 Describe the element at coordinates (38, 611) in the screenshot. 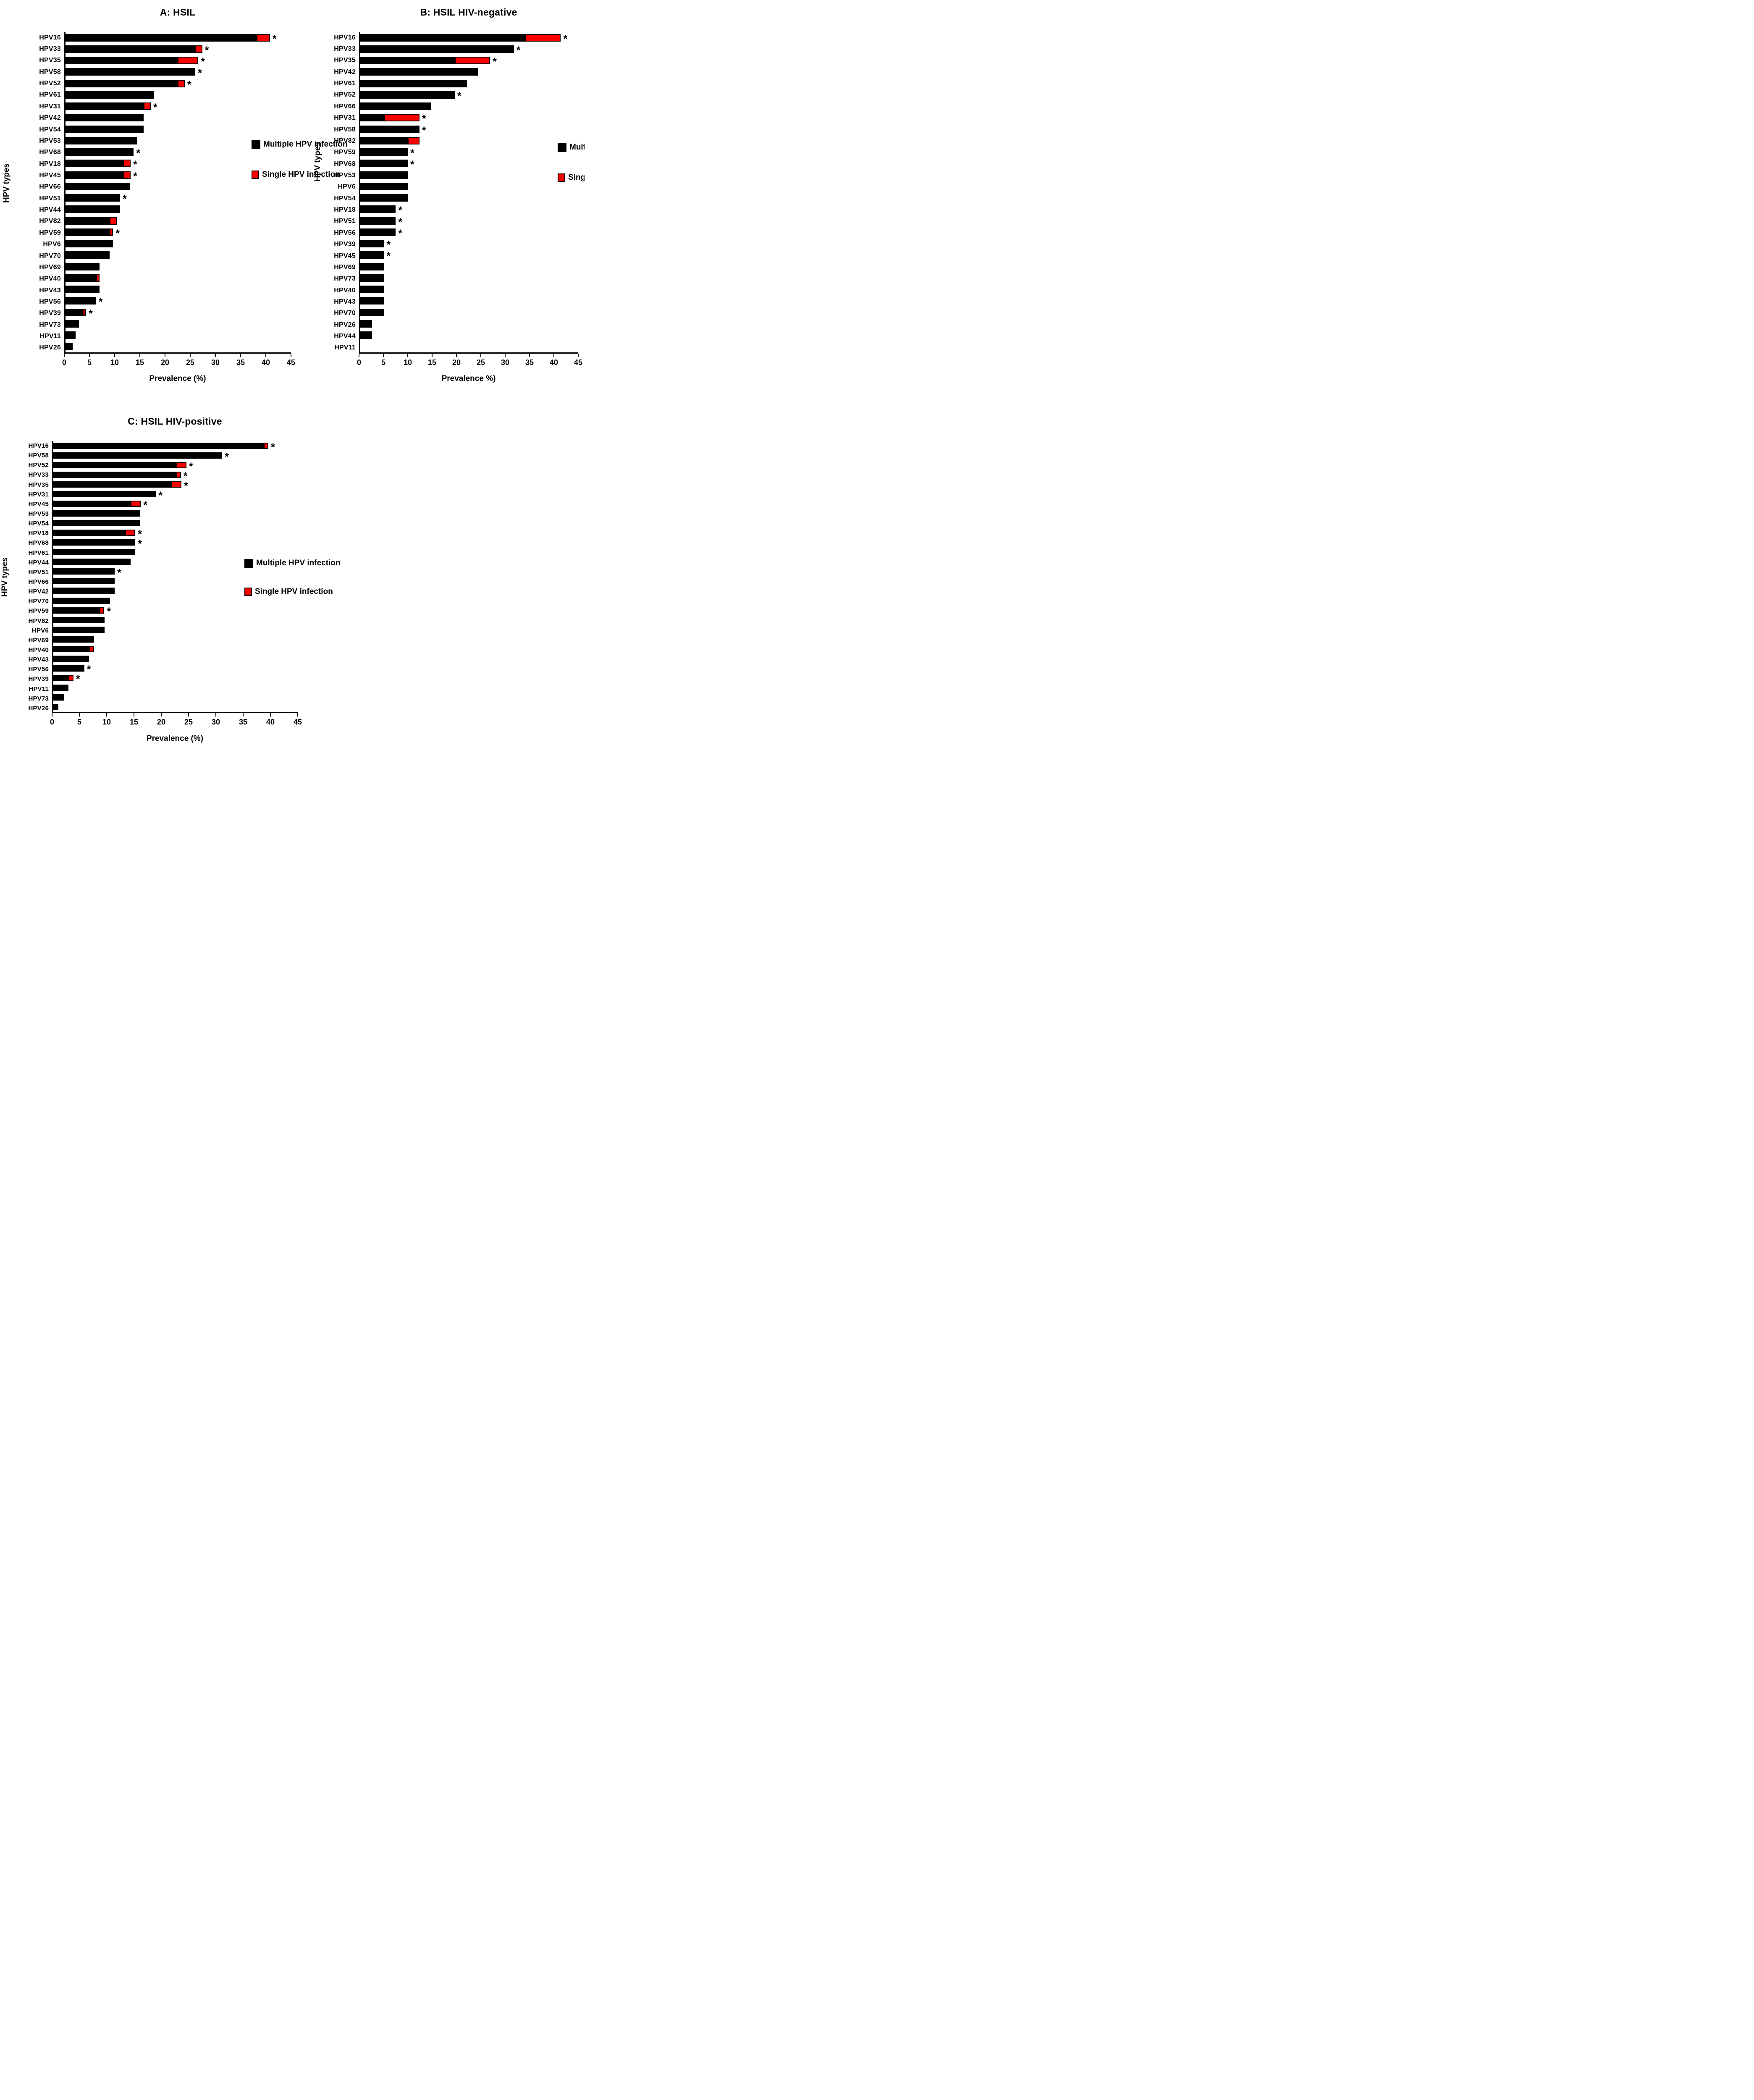

I see `row-label-hpv59: HPV59` at that location.